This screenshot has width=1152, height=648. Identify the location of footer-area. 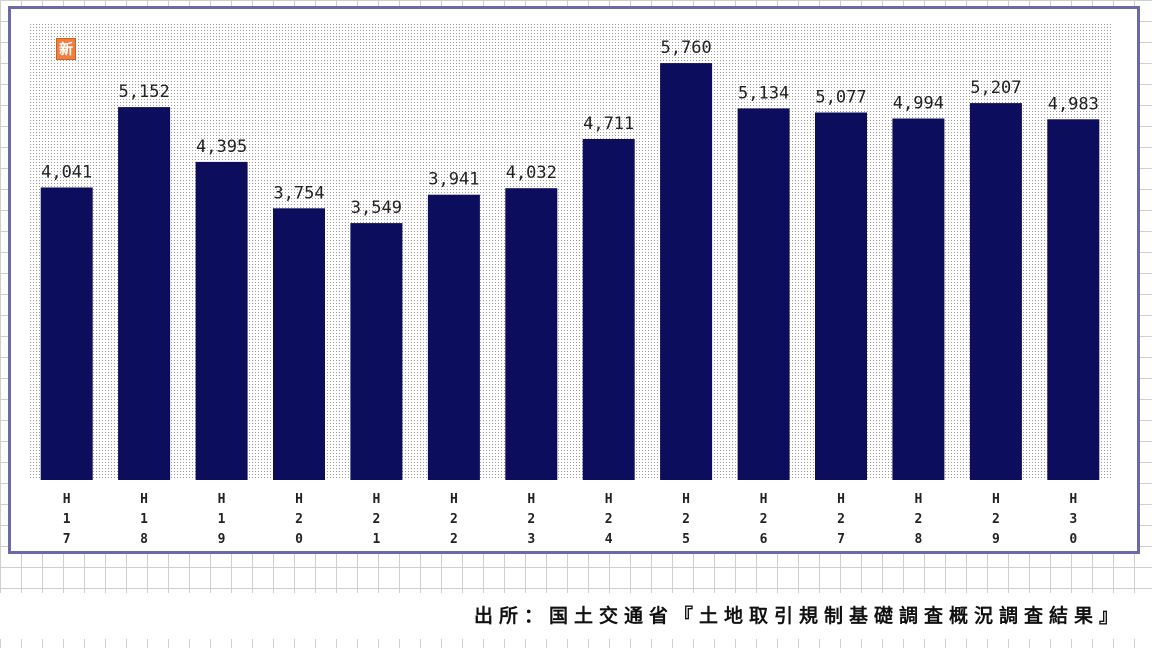
(576, 616).